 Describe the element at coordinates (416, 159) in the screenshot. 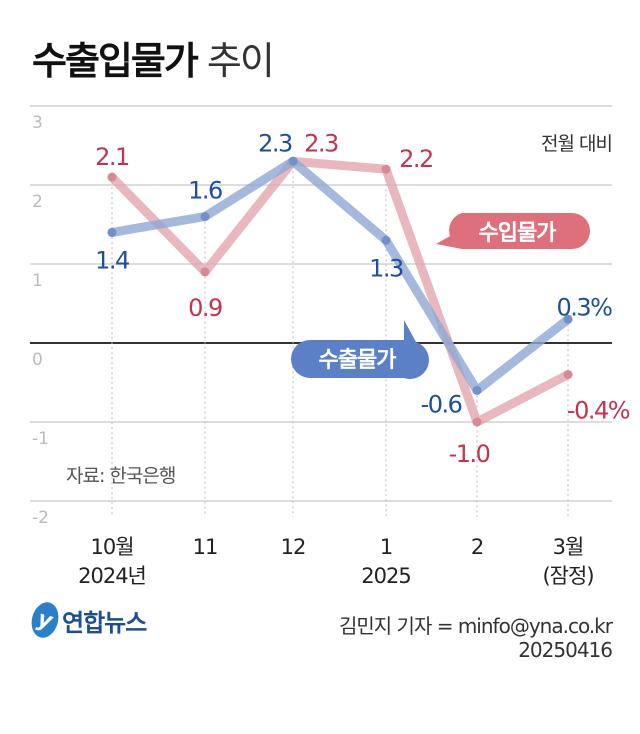

I see `data-label: 2.2` at that location.